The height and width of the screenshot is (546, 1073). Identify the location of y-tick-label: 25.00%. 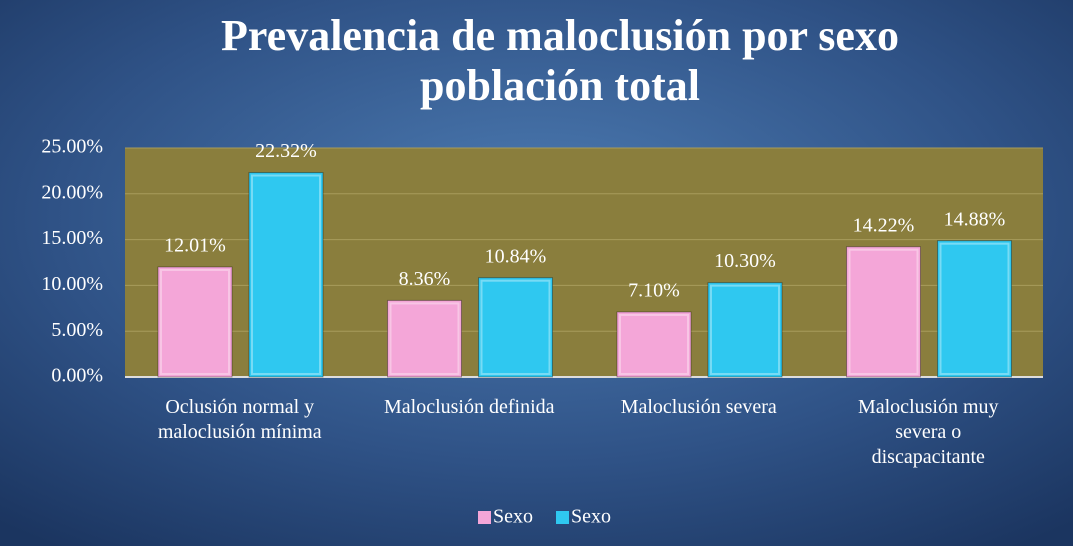
(72, 147).